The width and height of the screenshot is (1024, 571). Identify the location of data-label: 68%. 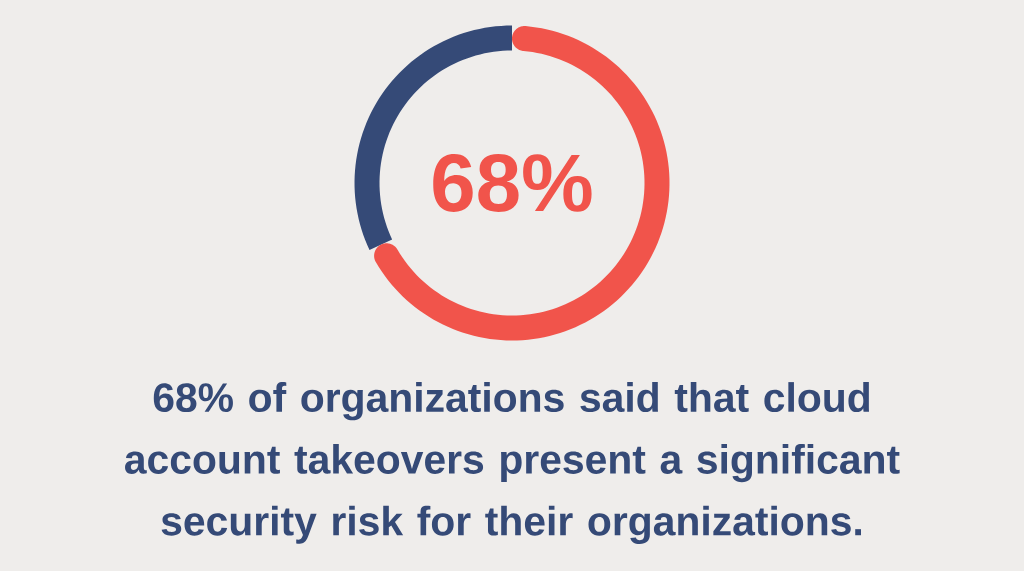
(512, 183).